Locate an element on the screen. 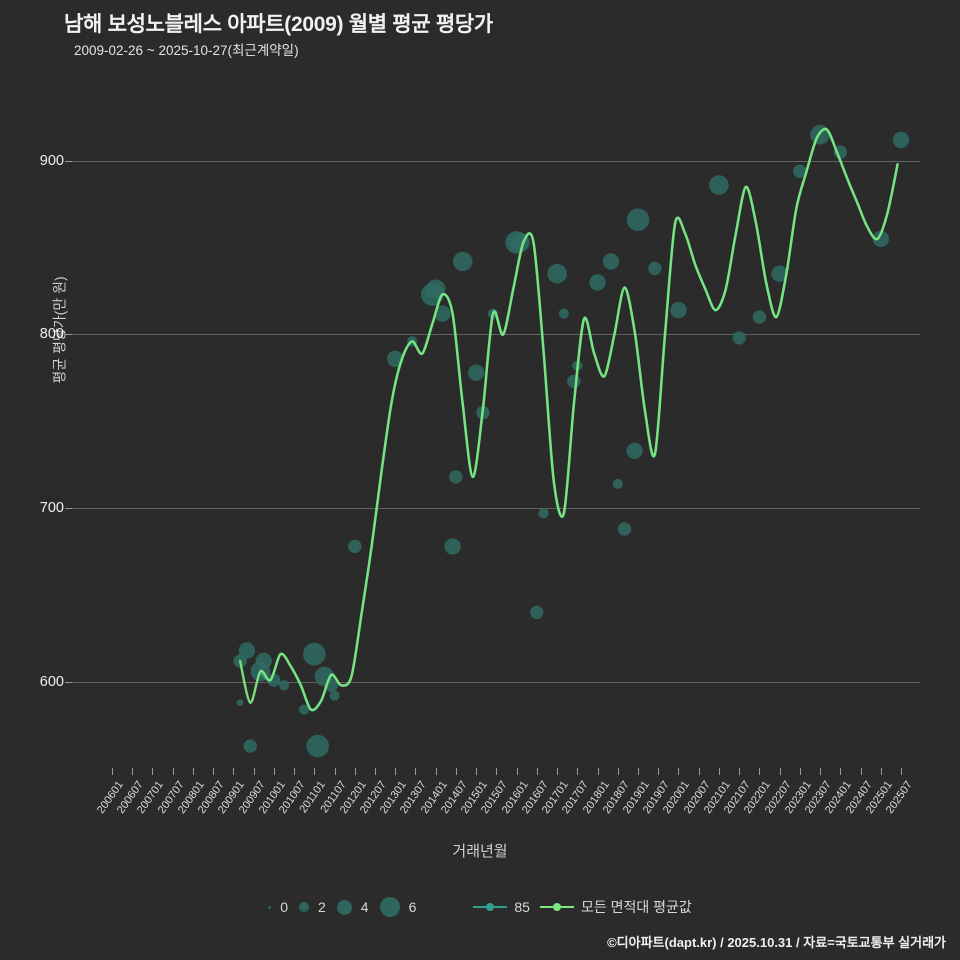 The height and width of the screenshot is (960, 960). size-legend-item: 6 is located at coordinates (403, 907).